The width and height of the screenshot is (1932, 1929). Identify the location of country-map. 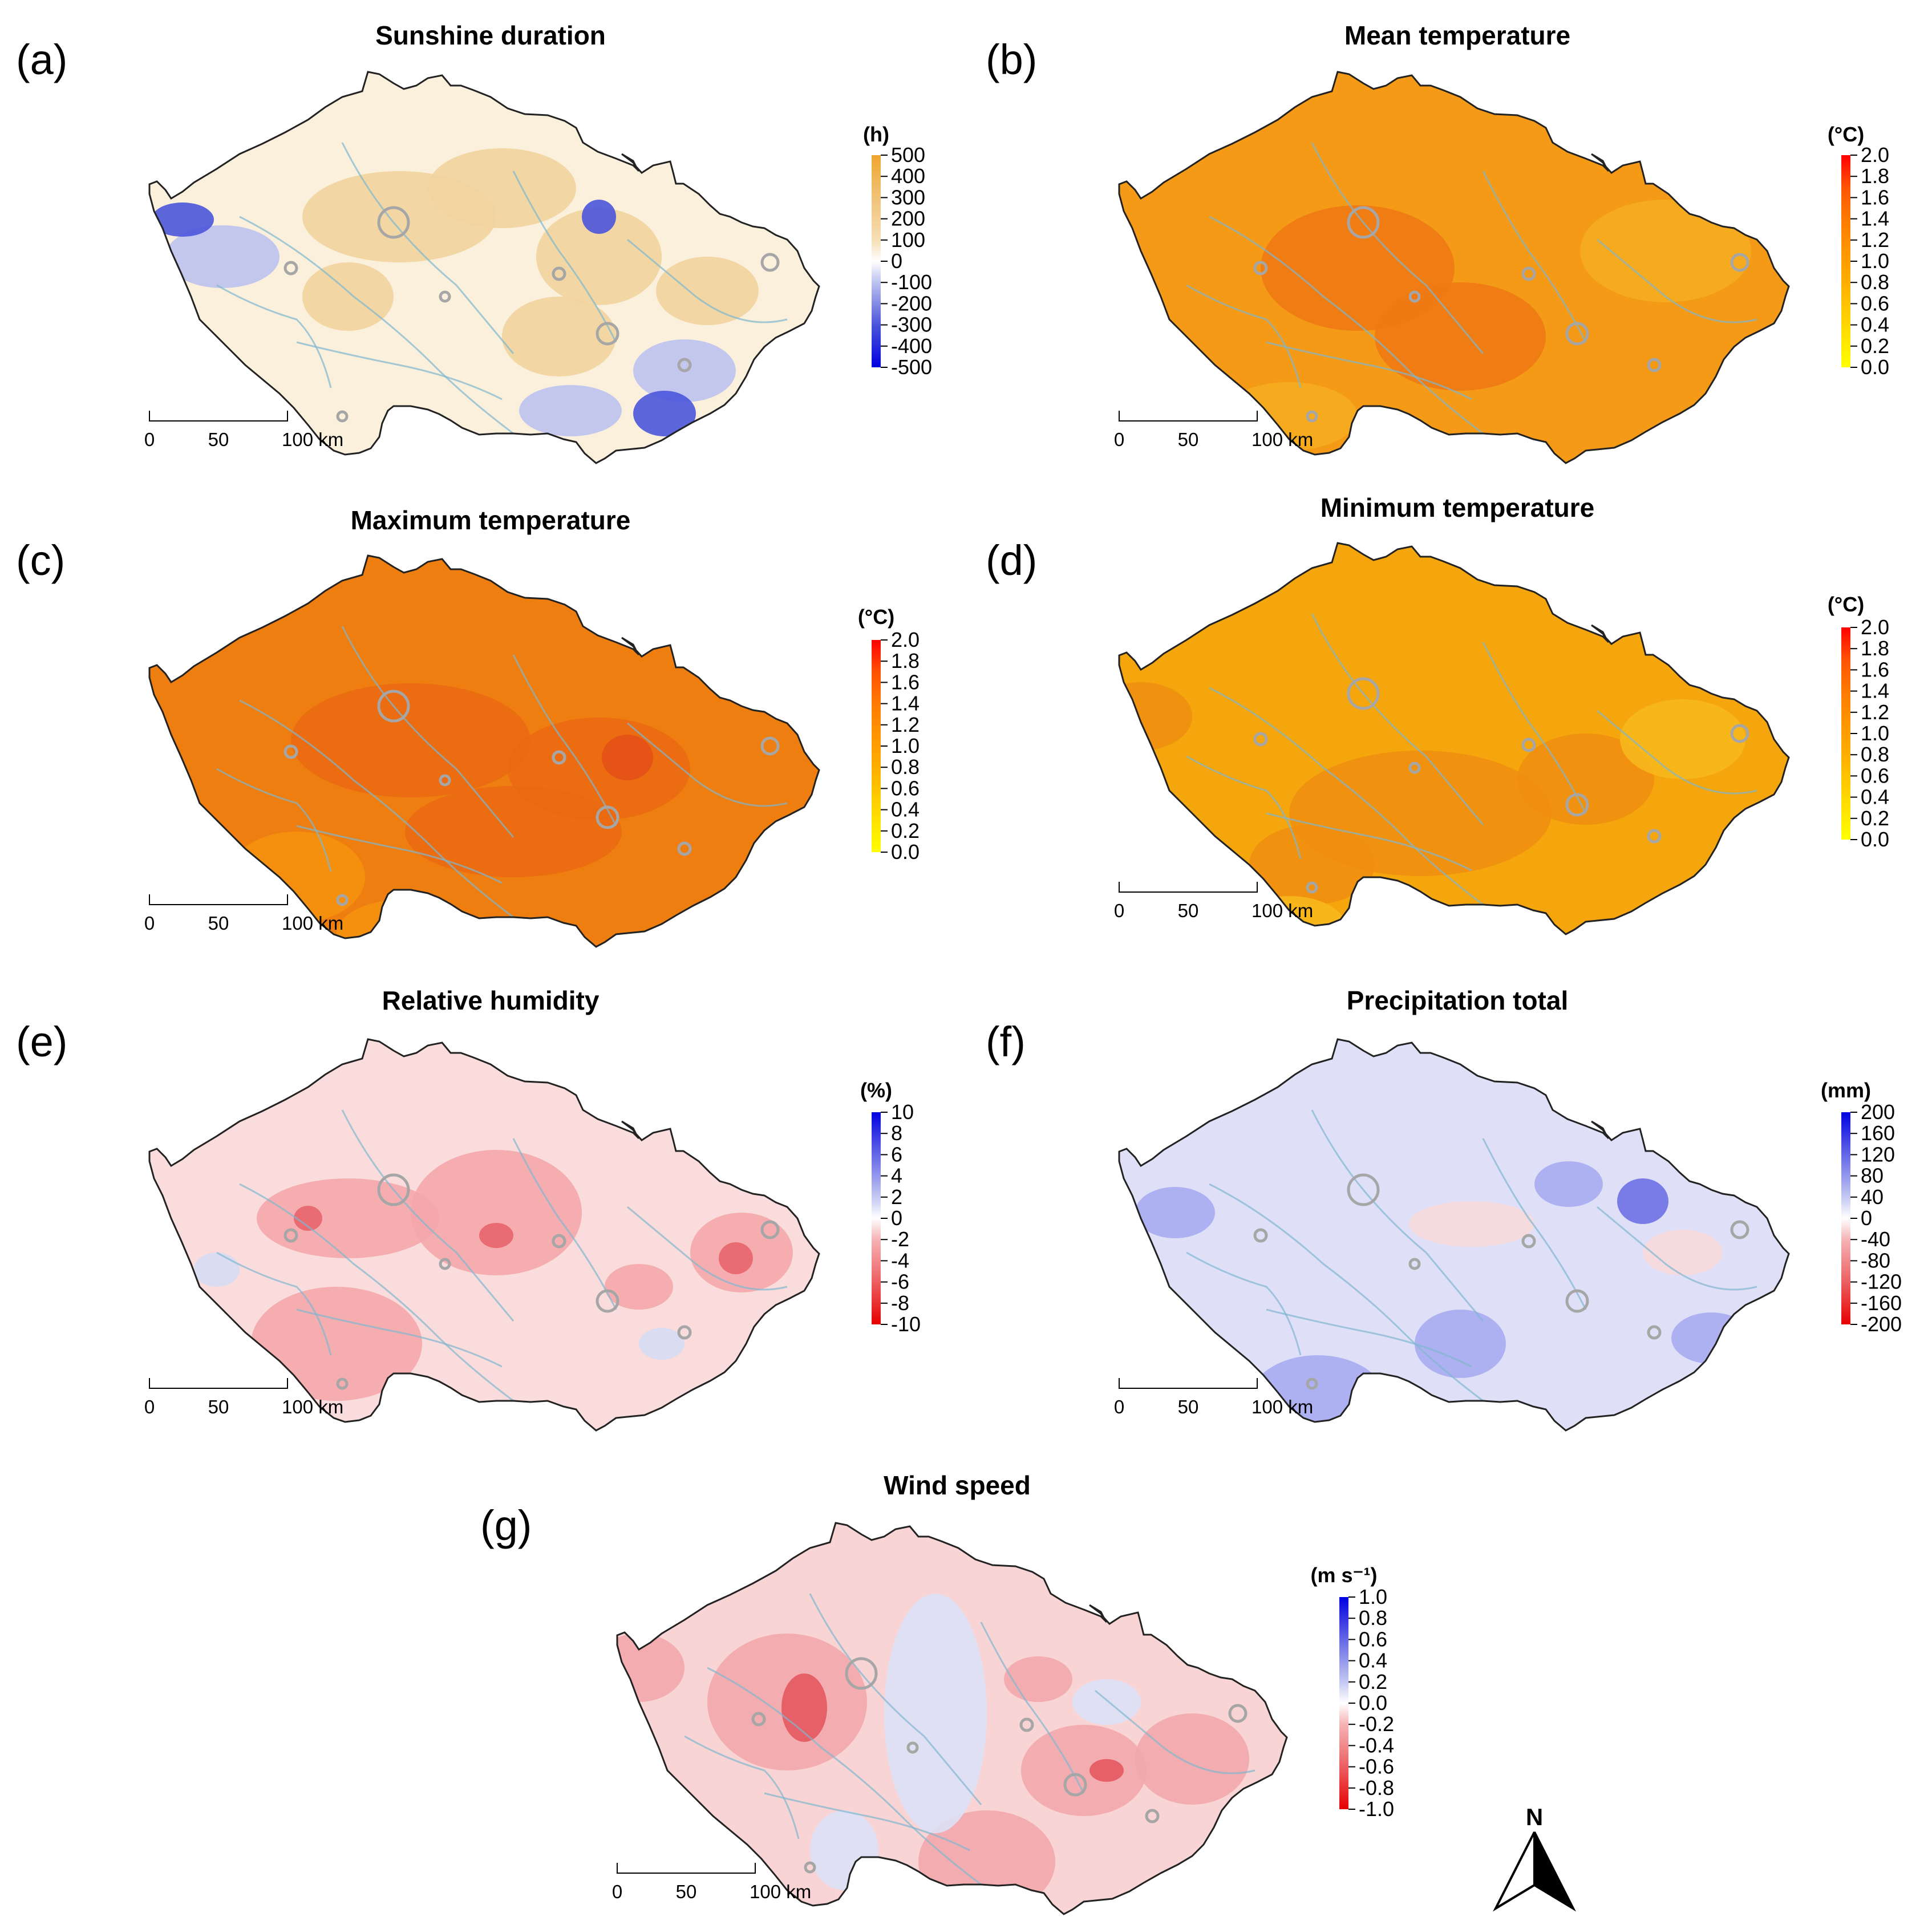
(952, 1719).